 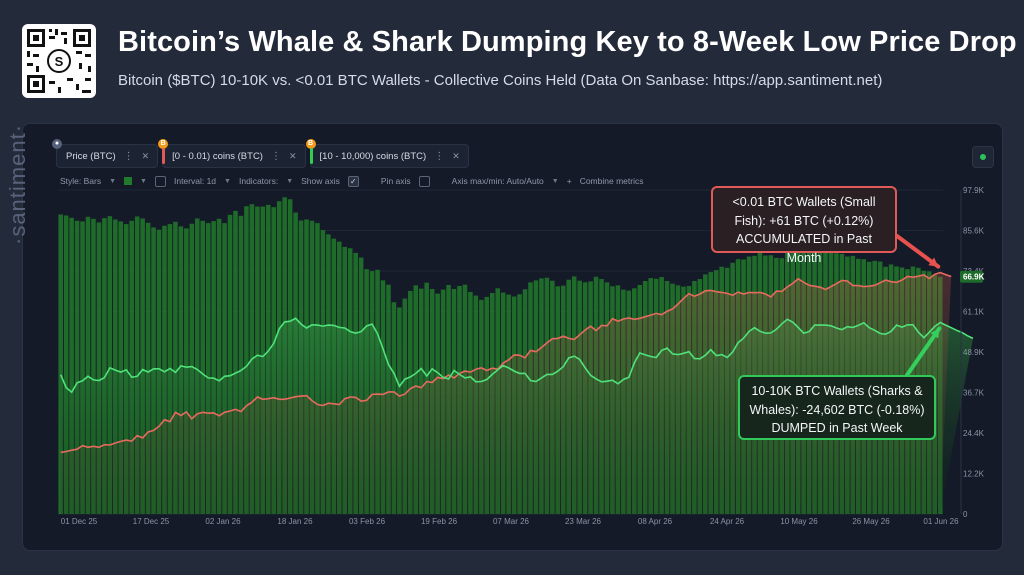 I want to click on metric-chip-whale-wallets: B [10 - 10,000) coins (BTC) ⋮ ✕, so click(x=387, y=153).